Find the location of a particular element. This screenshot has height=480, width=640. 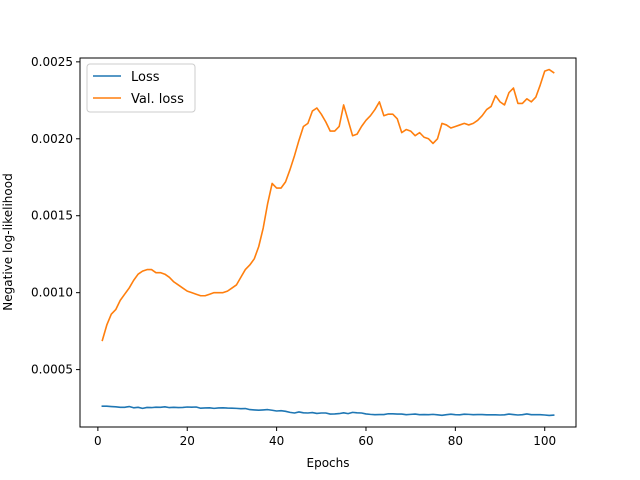

x-tick-label: 80 is located at coordinates (455, 441).